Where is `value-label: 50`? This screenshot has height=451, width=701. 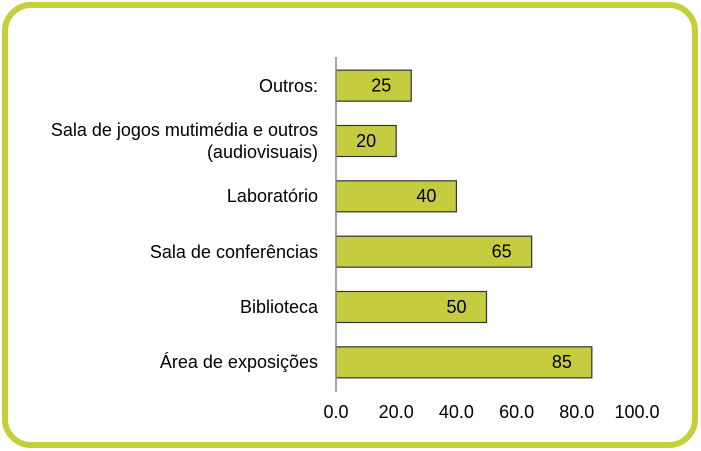
value-label: 50 is located at coordinates (456, 307).